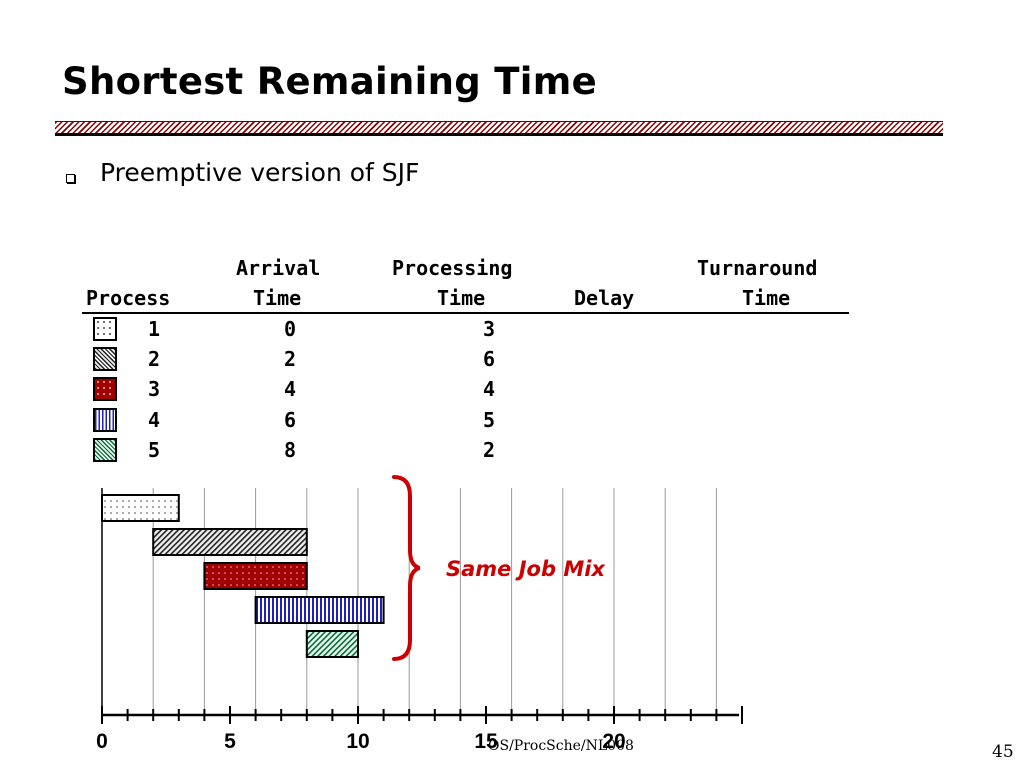 This screenshot has width=1024, height=768. What do you see at coordinates (290, 389) in the screenshot?
I see `cell-arrival-3: 4` at bounding box center [290, 389].